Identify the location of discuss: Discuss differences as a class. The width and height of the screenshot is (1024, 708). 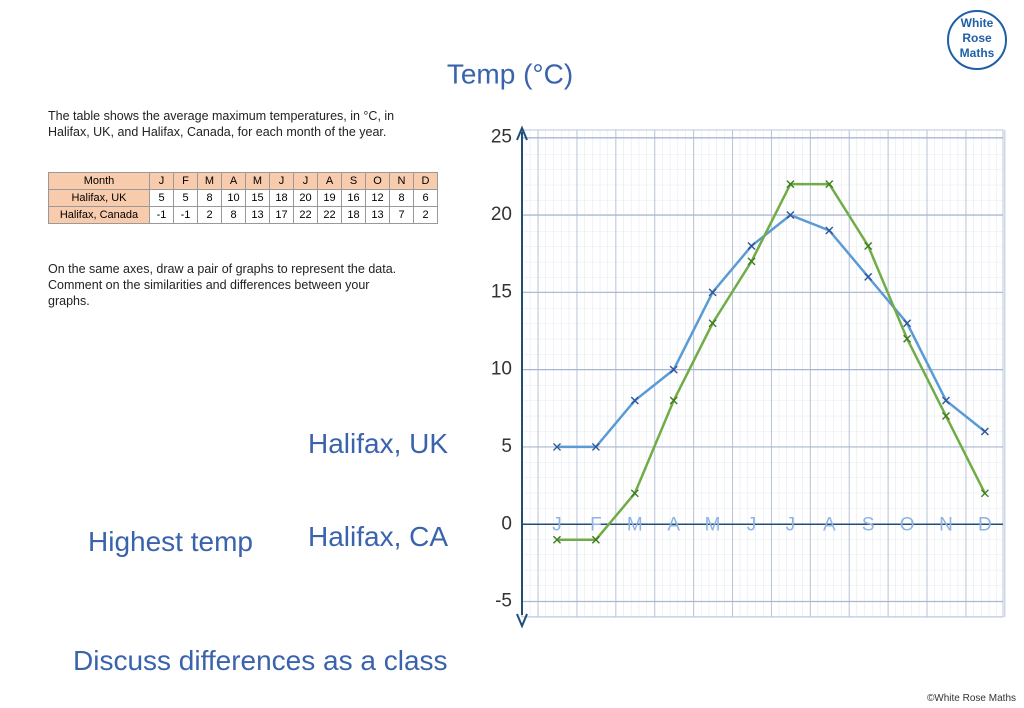
(260, 660).